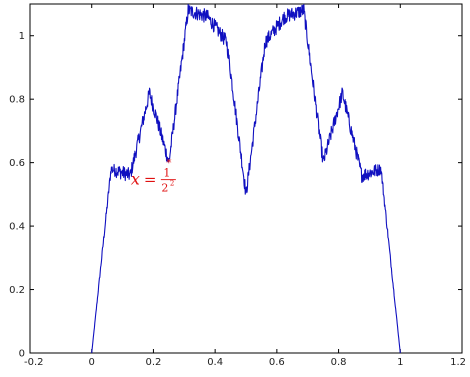 The image size is (470, 377). I want to click on y-tick-label: 0.4, so click(17, 227).